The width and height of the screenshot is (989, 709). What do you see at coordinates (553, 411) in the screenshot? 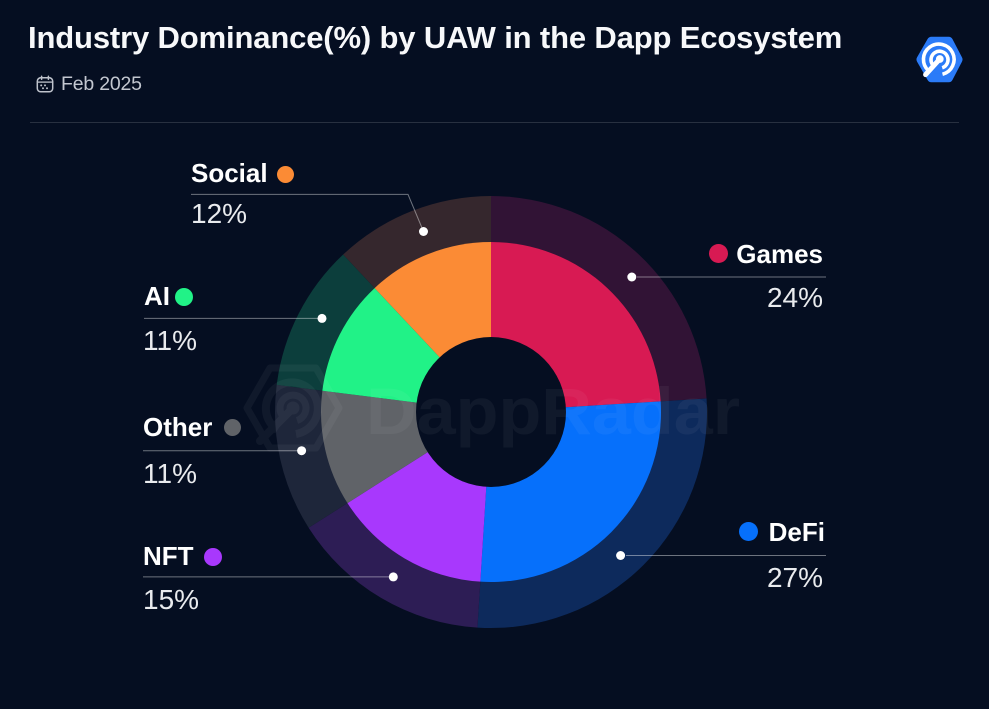
I see `svg-text: DappRadar` at bounding box center [553, 411].